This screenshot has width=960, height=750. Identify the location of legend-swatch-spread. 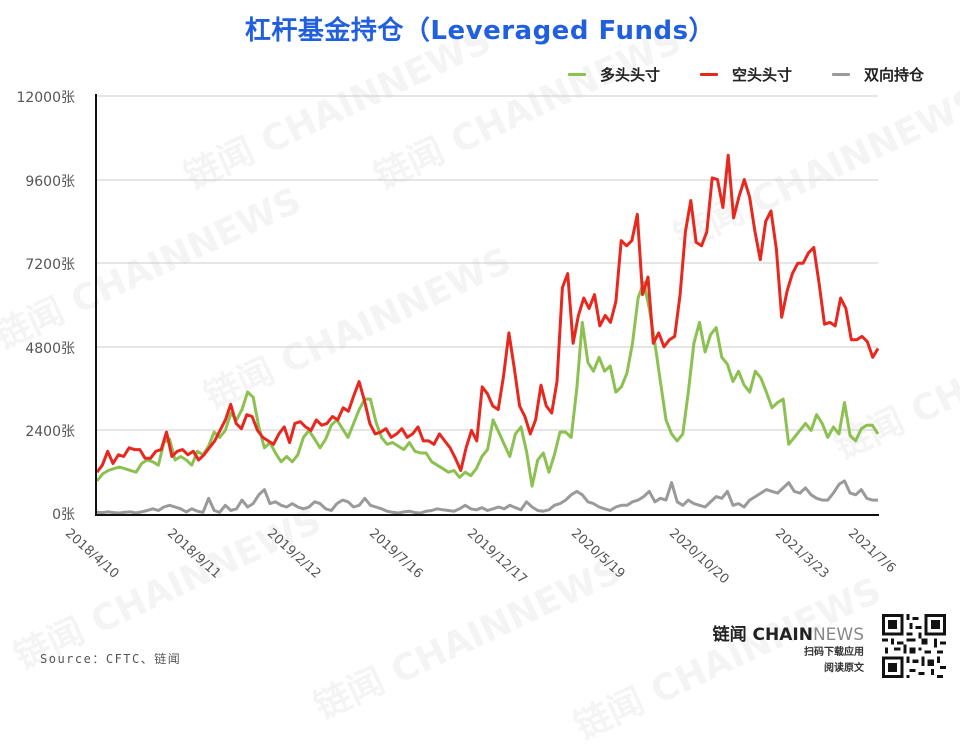
(840, 74).